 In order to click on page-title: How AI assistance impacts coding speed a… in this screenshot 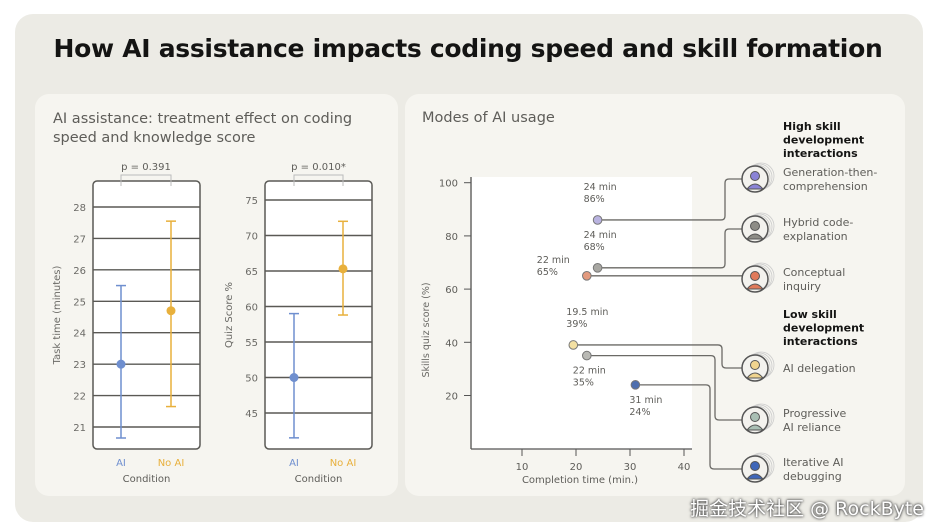, I will do `click(468, 48)`.